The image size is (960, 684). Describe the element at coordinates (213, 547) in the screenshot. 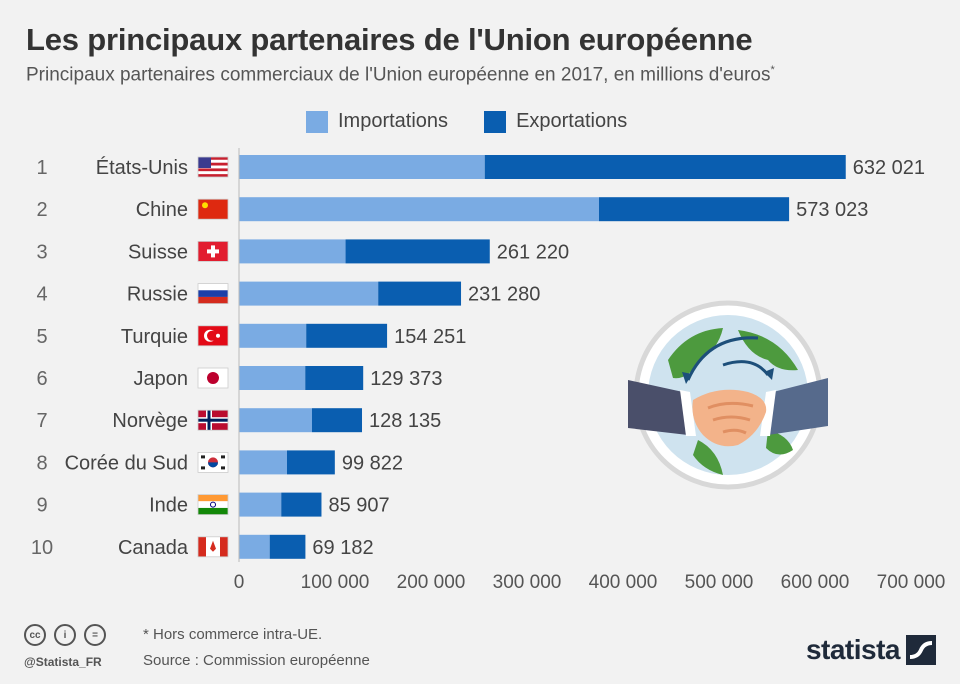

I see `ca-flag` at that location.